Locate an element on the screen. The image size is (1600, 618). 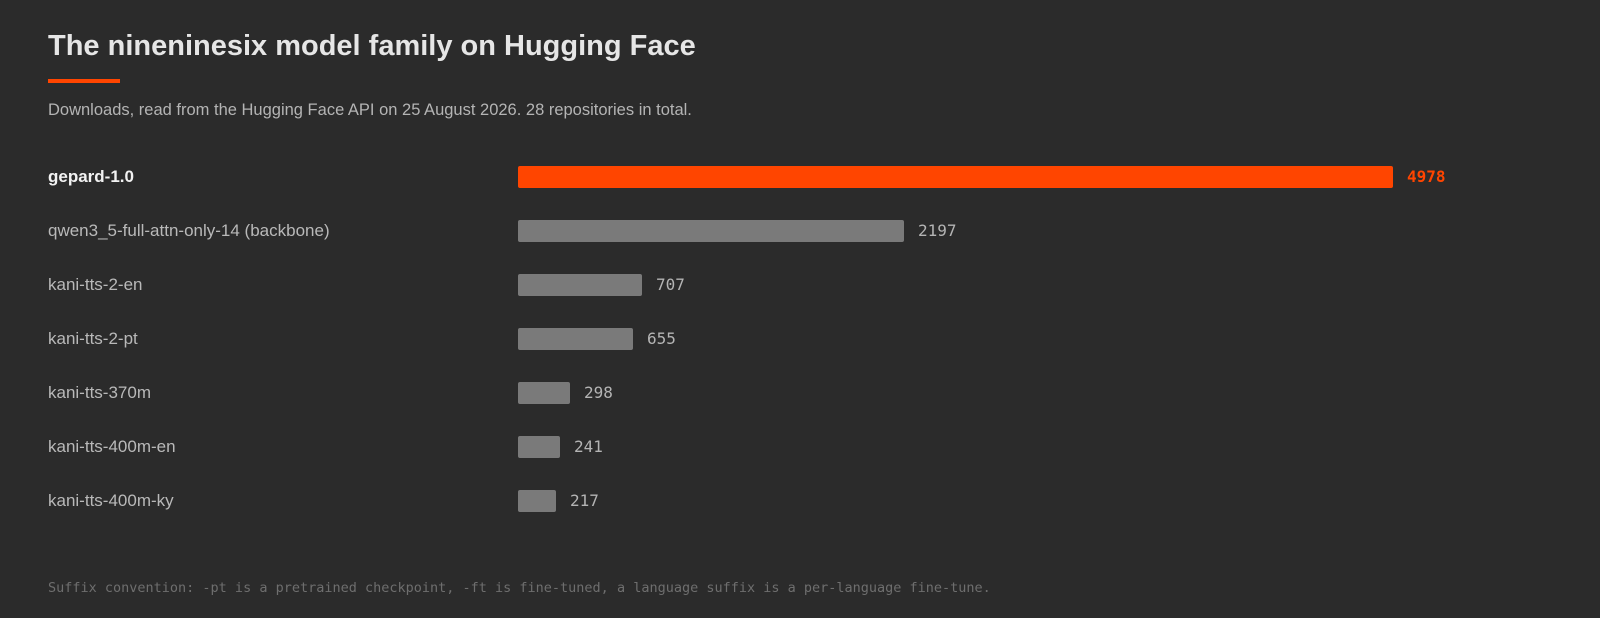
bar-row: kani-tts-2-en 707 is located at coordinates (800, 285).